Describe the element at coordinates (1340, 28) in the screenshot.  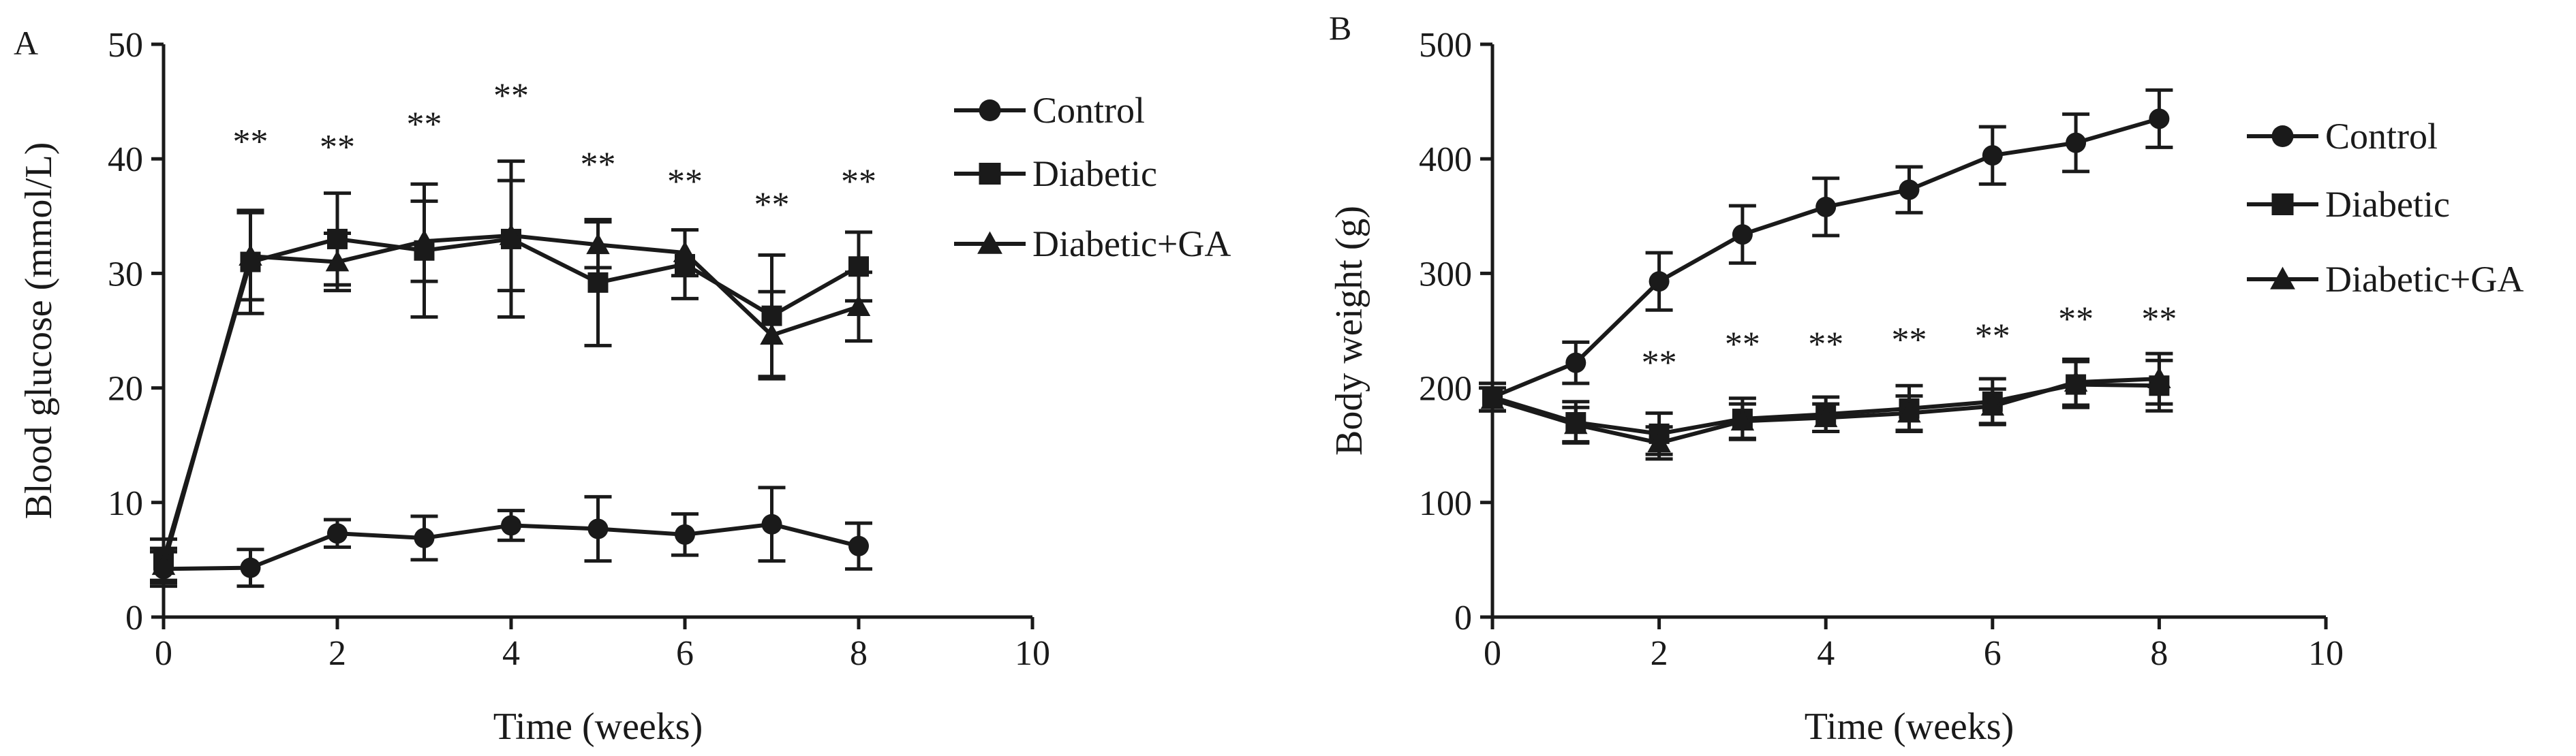
I see `panel-label: B` at that location.